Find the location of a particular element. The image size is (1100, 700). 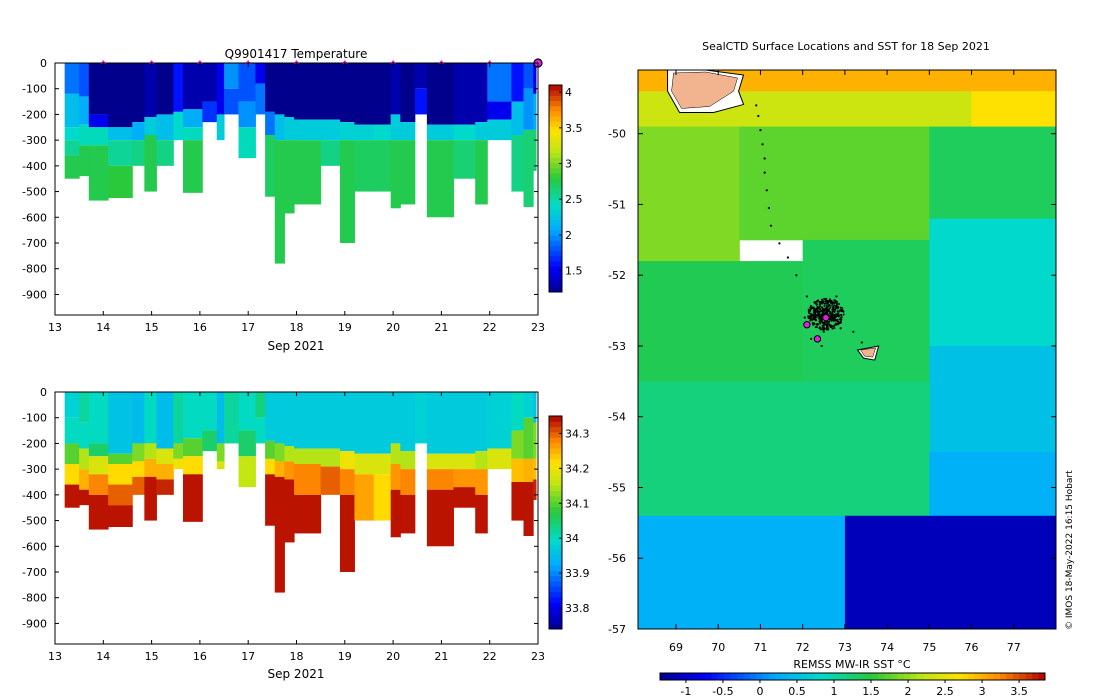

colorbar-tick-label: 34.2 is located at coordinates (577, 468).